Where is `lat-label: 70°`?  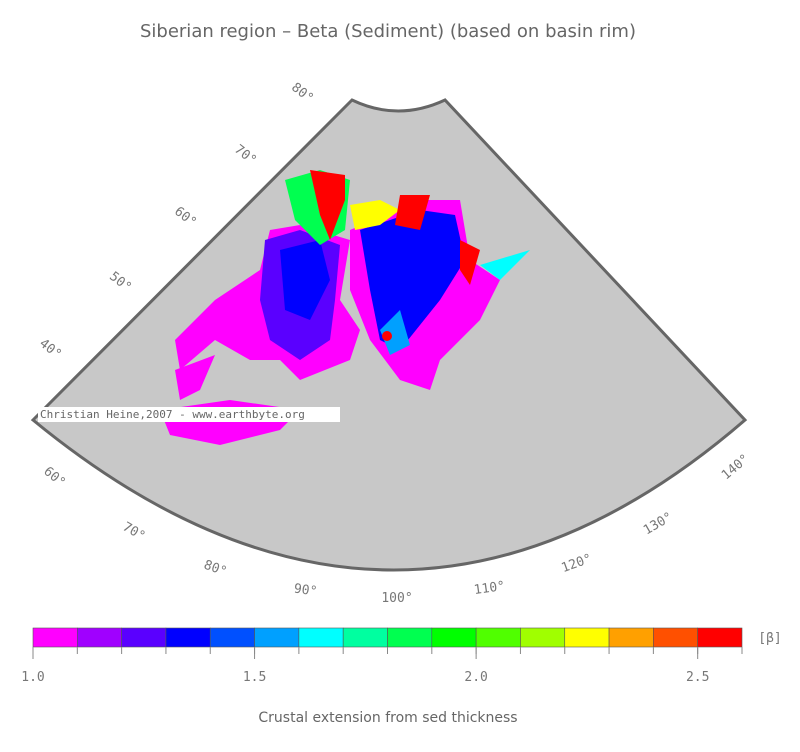 lat-label: 70° is located at coordinates (245, 155).